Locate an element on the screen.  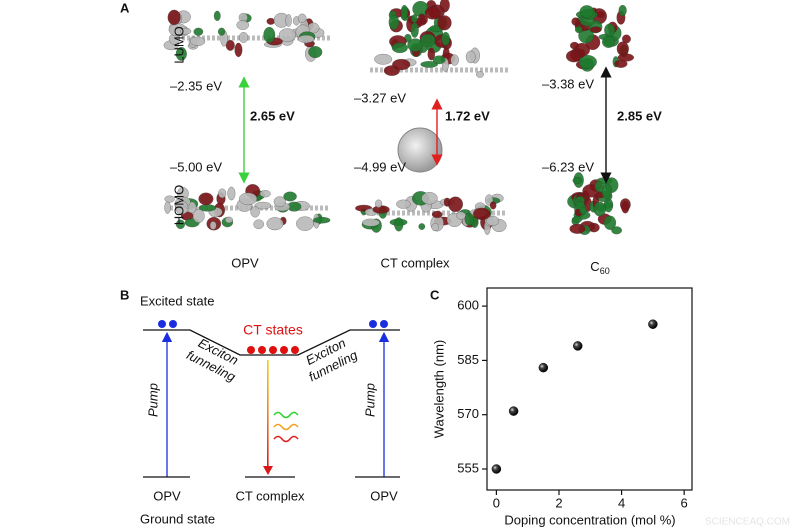
excited-state-label: Excited state is located at coordinates (177, 300).